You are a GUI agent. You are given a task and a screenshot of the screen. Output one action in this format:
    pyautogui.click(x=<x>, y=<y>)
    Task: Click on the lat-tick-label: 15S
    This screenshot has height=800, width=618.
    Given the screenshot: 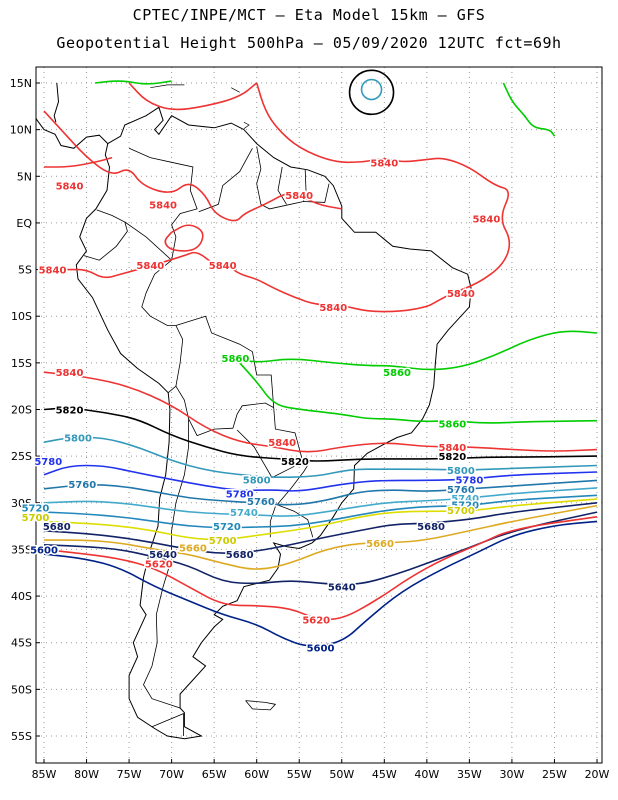 What is the action you would take?
    pyautogui.click(x=21, y=363)
    